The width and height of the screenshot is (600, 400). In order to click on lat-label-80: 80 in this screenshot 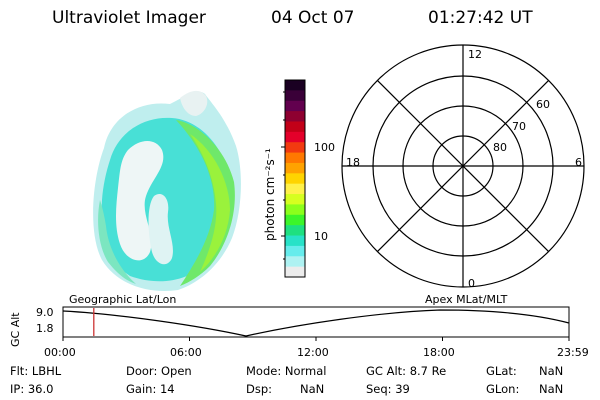, I will do `click(500, 147)`.